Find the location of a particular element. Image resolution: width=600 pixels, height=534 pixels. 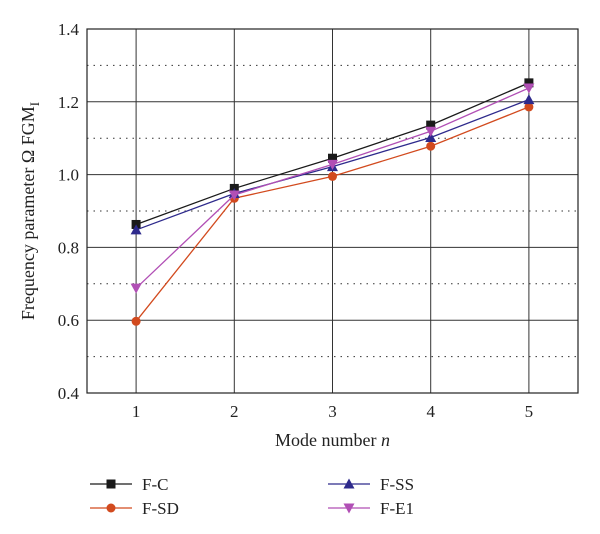

x-tick-label: 2 is located at coordinates (234, 411).